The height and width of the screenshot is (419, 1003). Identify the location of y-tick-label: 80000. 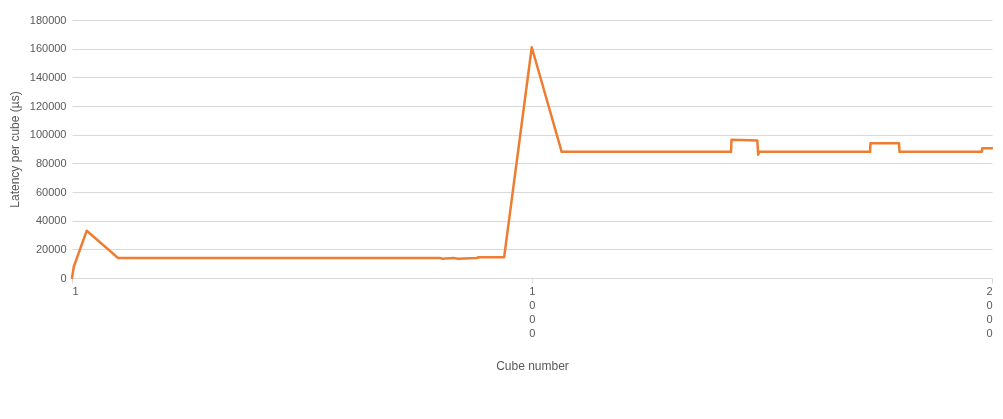
(51, 162).